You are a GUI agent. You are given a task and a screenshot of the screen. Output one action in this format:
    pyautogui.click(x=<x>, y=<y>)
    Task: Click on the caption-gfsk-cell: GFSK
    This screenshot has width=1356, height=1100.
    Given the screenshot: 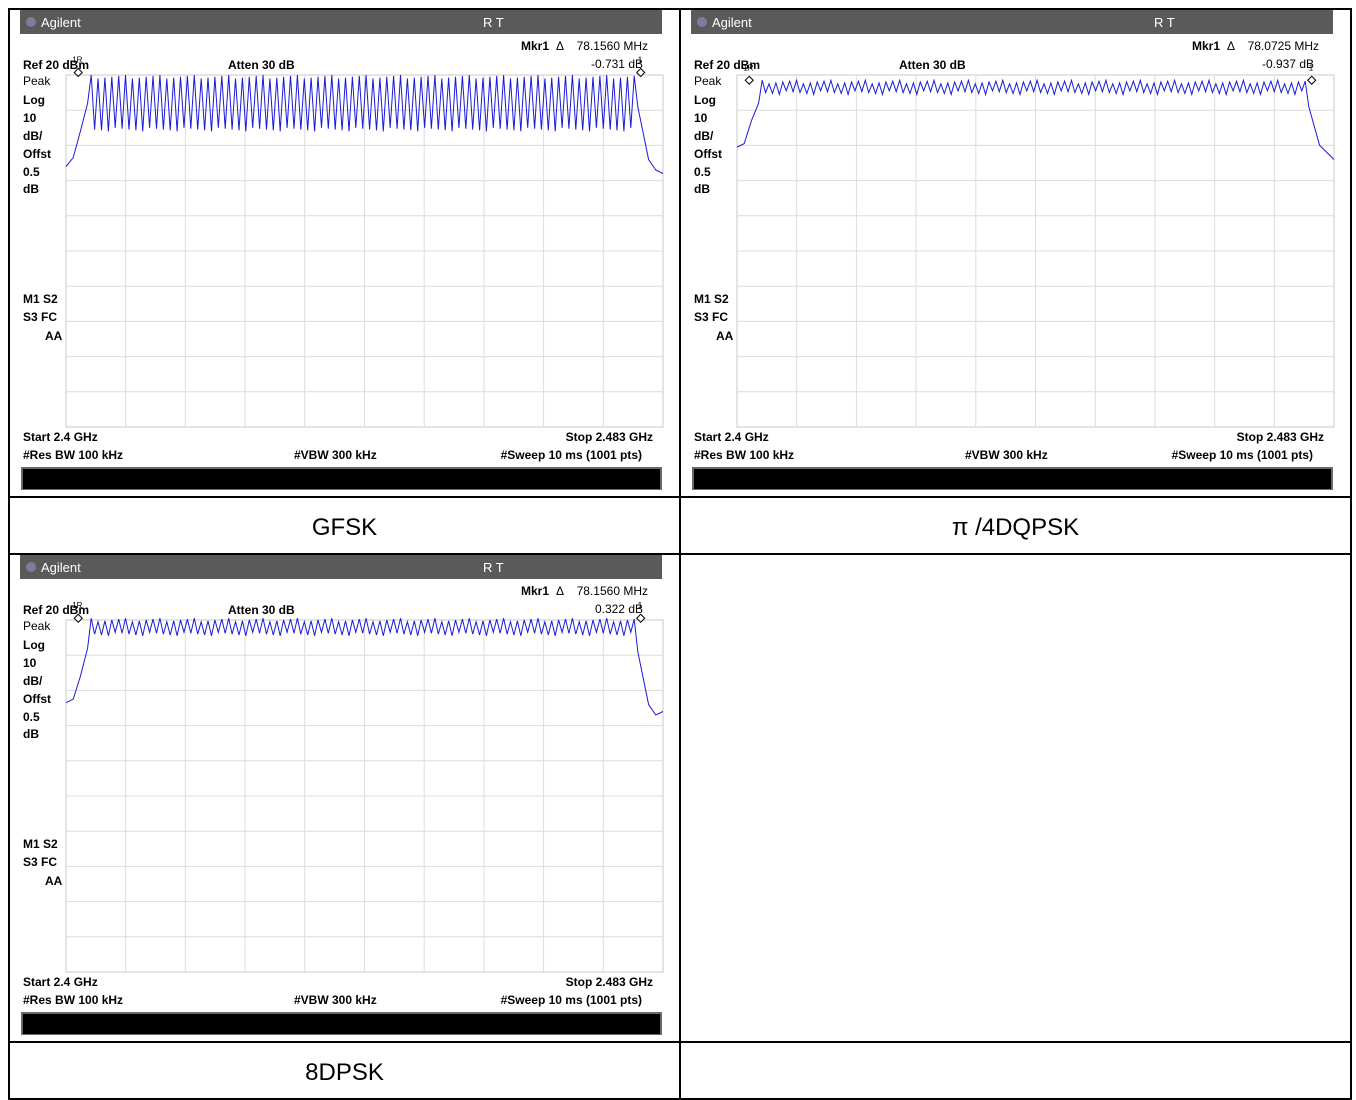 What is the action you would take?
    pyautogui.click(x=344, y=525)
    